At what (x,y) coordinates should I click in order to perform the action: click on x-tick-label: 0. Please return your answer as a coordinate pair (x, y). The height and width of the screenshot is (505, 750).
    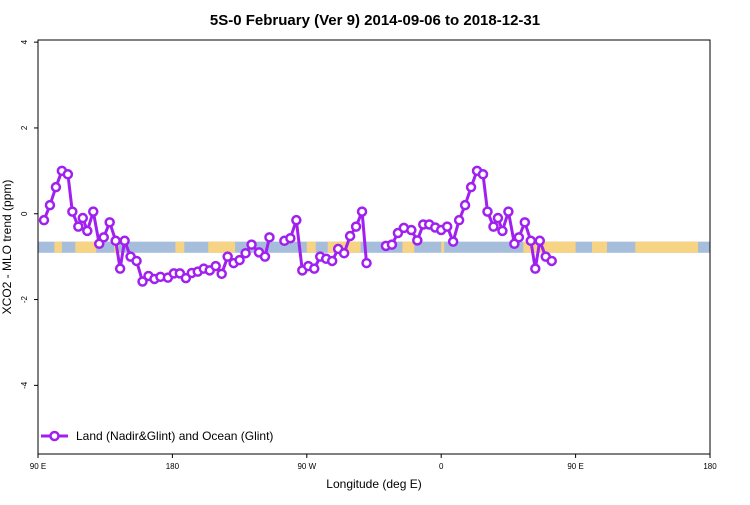
    Looking at the image, I should click on (441, 466).